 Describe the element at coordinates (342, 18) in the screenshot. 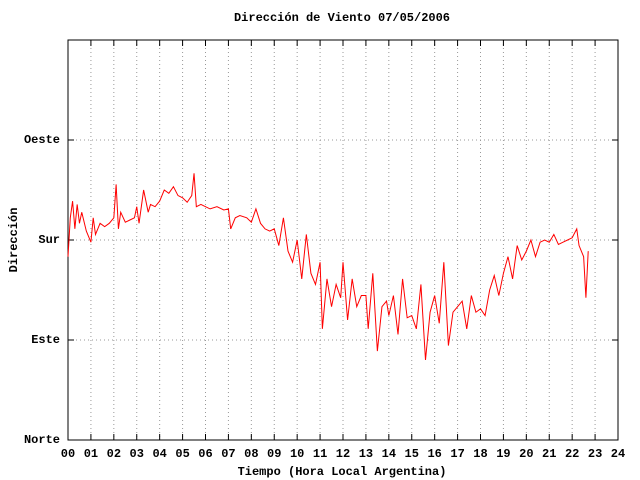

I see `chart-title: Dirección de Viento 07/05/2006` at that location.